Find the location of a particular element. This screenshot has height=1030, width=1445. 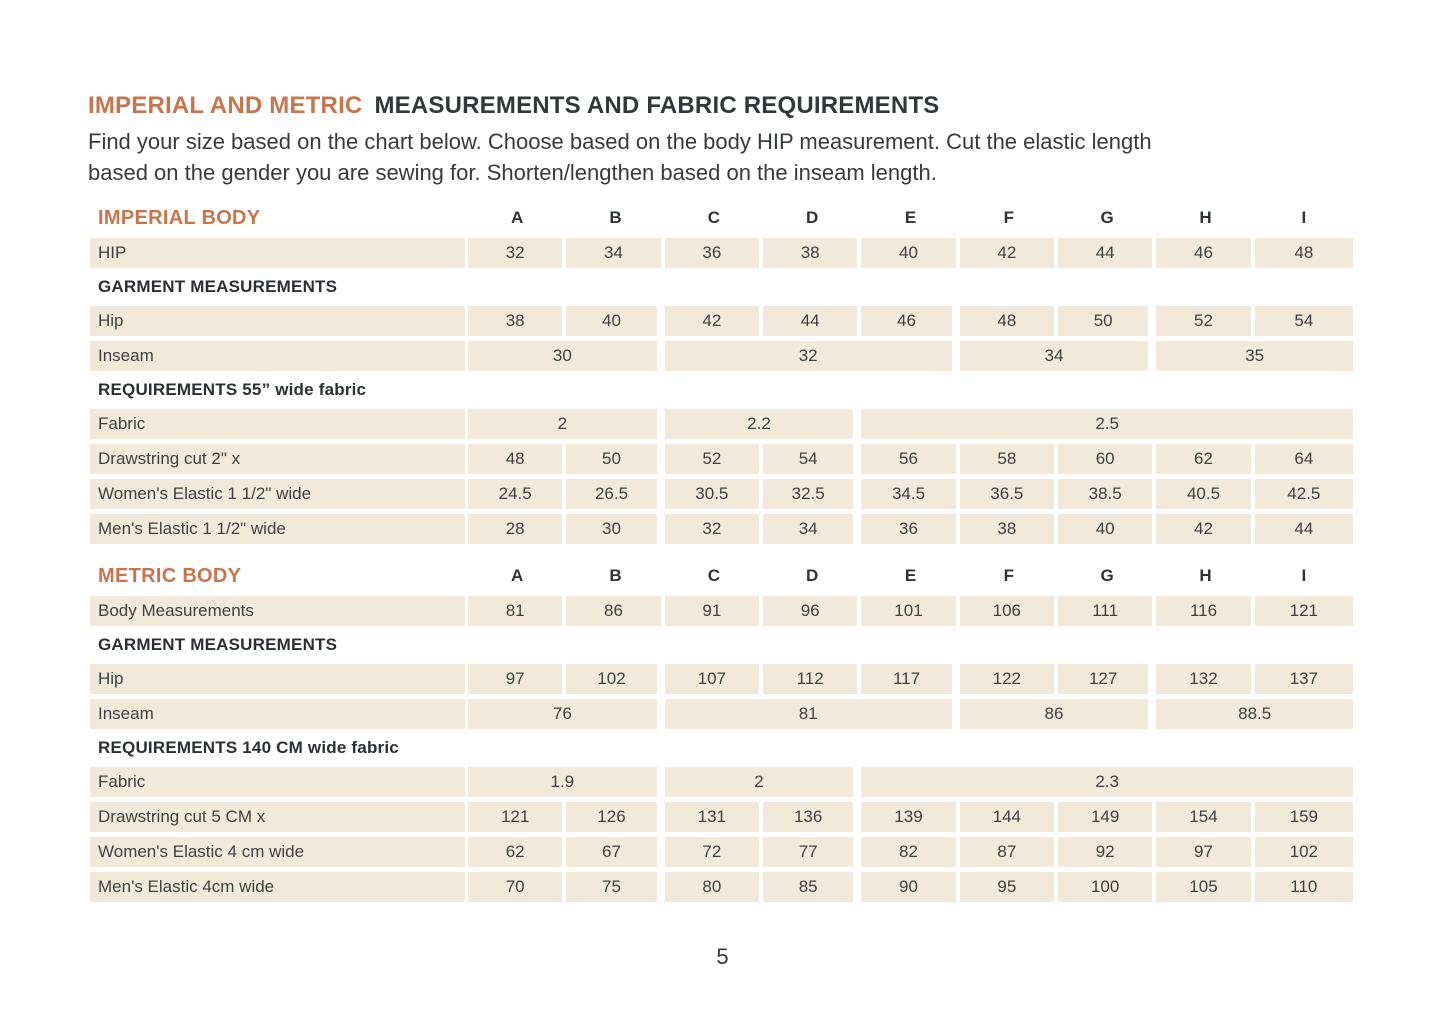

table-cell: 144 is located at coordinates (1006, 817).